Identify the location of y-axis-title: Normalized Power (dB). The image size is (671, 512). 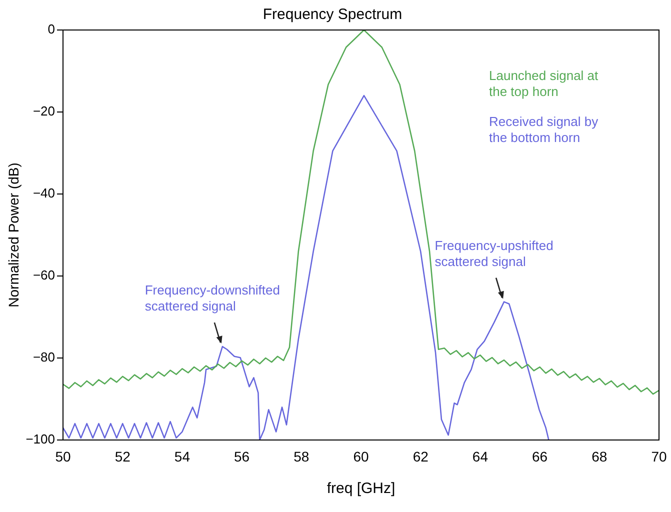
(13, 235).